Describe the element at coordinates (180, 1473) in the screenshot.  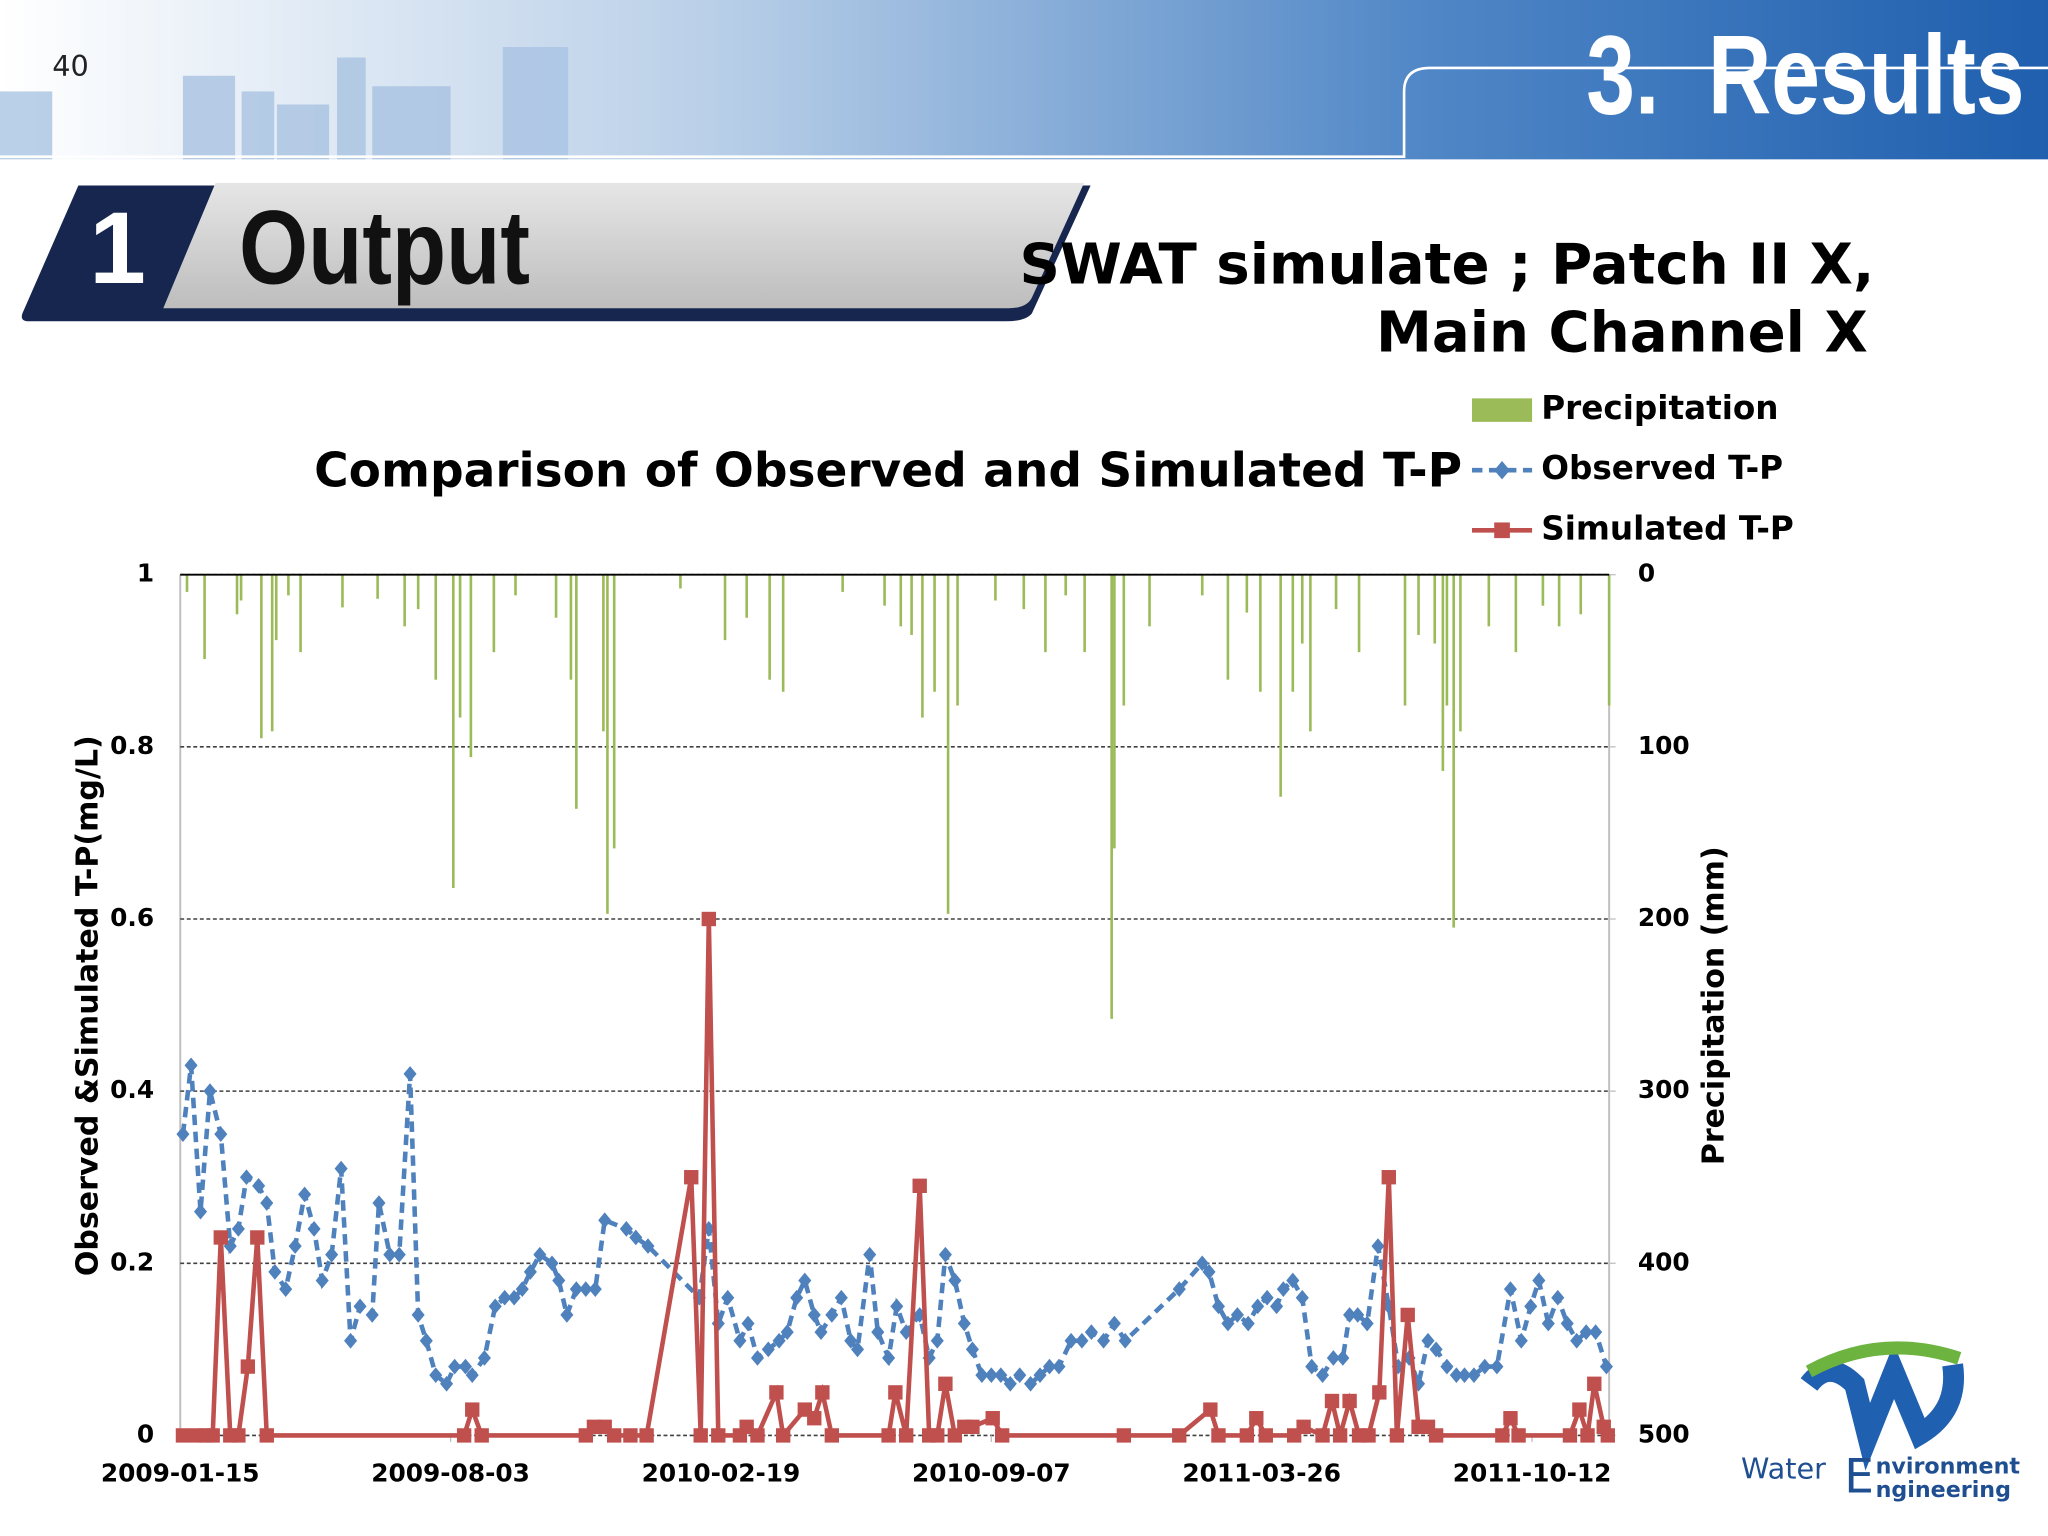
I see `x-tick-label: 2009-01-15` at that location.